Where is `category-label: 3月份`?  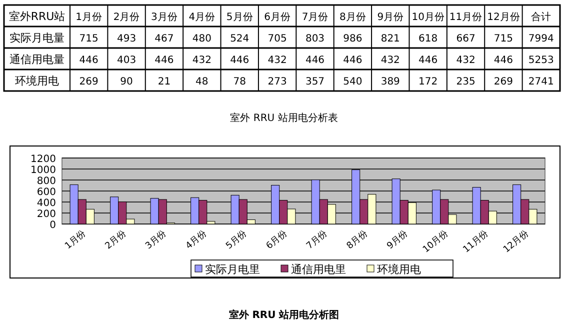
category-label: 3月份 is located at coordinates (164, 17).